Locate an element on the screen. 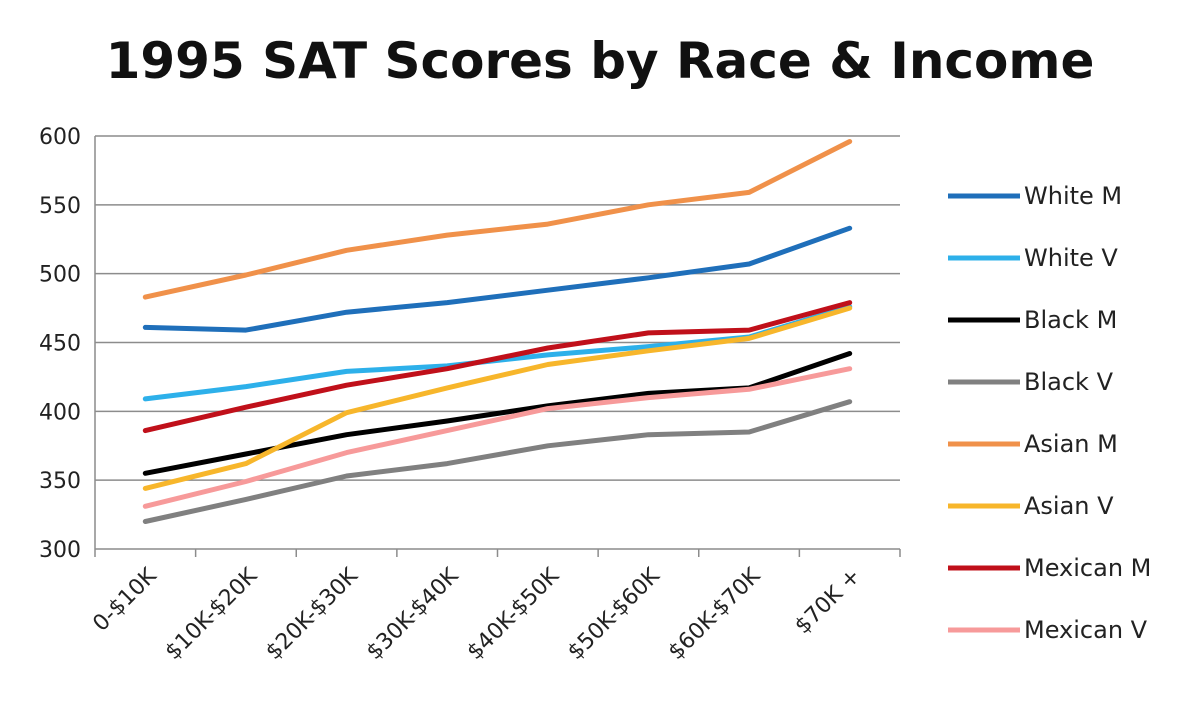 This screenshot has width=1200, height=718. x-tick-label: $20K-$30K is located at coordinates (312, 614).